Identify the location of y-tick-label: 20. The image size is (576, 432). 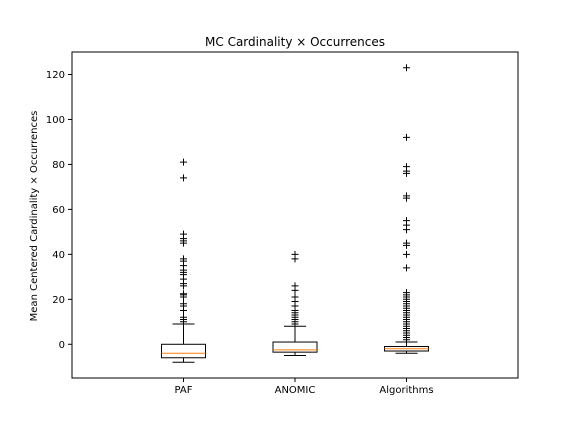
(58, 300).